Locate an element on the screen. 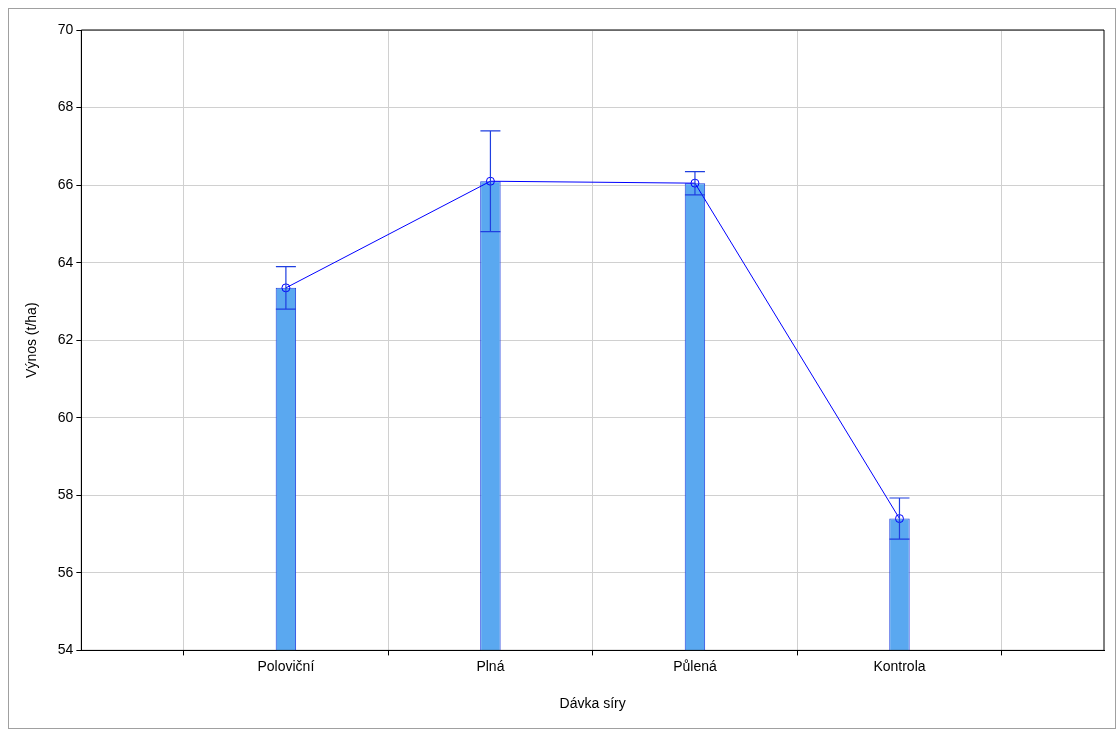 The width and height of the screenshot is (1118, 731). y-tick-label: 66 is located at coordinates (65, 183).